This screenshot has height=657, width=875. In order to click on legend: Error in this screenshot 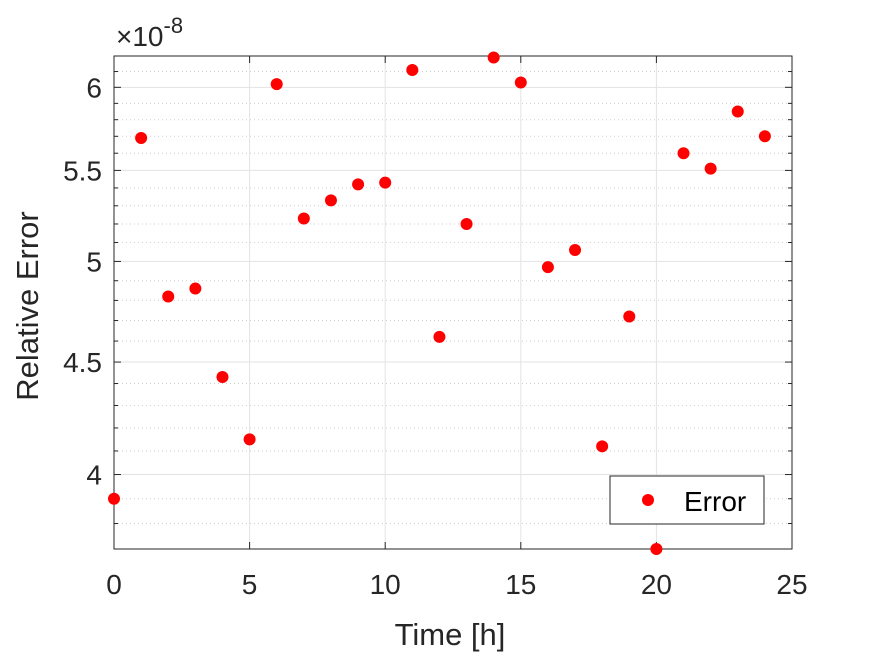, I will do `click(687, 500)`.